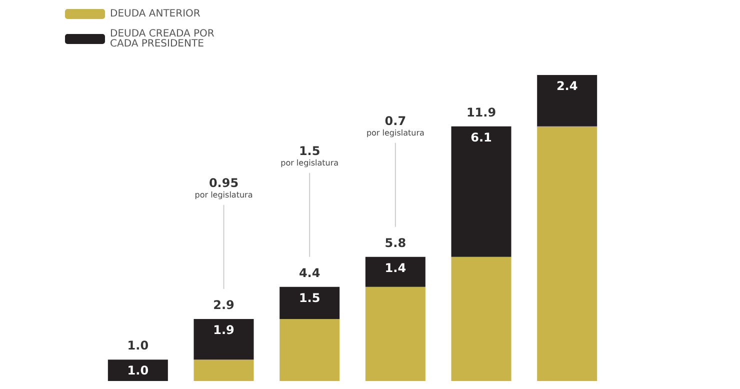 The height and width of the screenshot is (389, 740). I want to click on data-label: 1.0, so click(138, 371).